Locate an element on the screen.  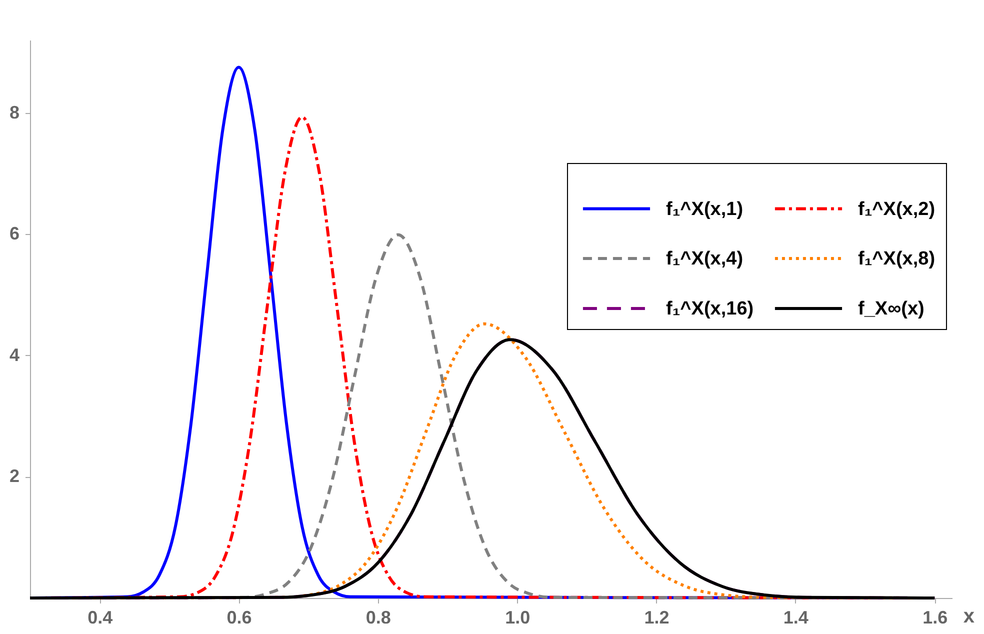
x-tick-label: 0.6 is located at coordinates (239, 618).